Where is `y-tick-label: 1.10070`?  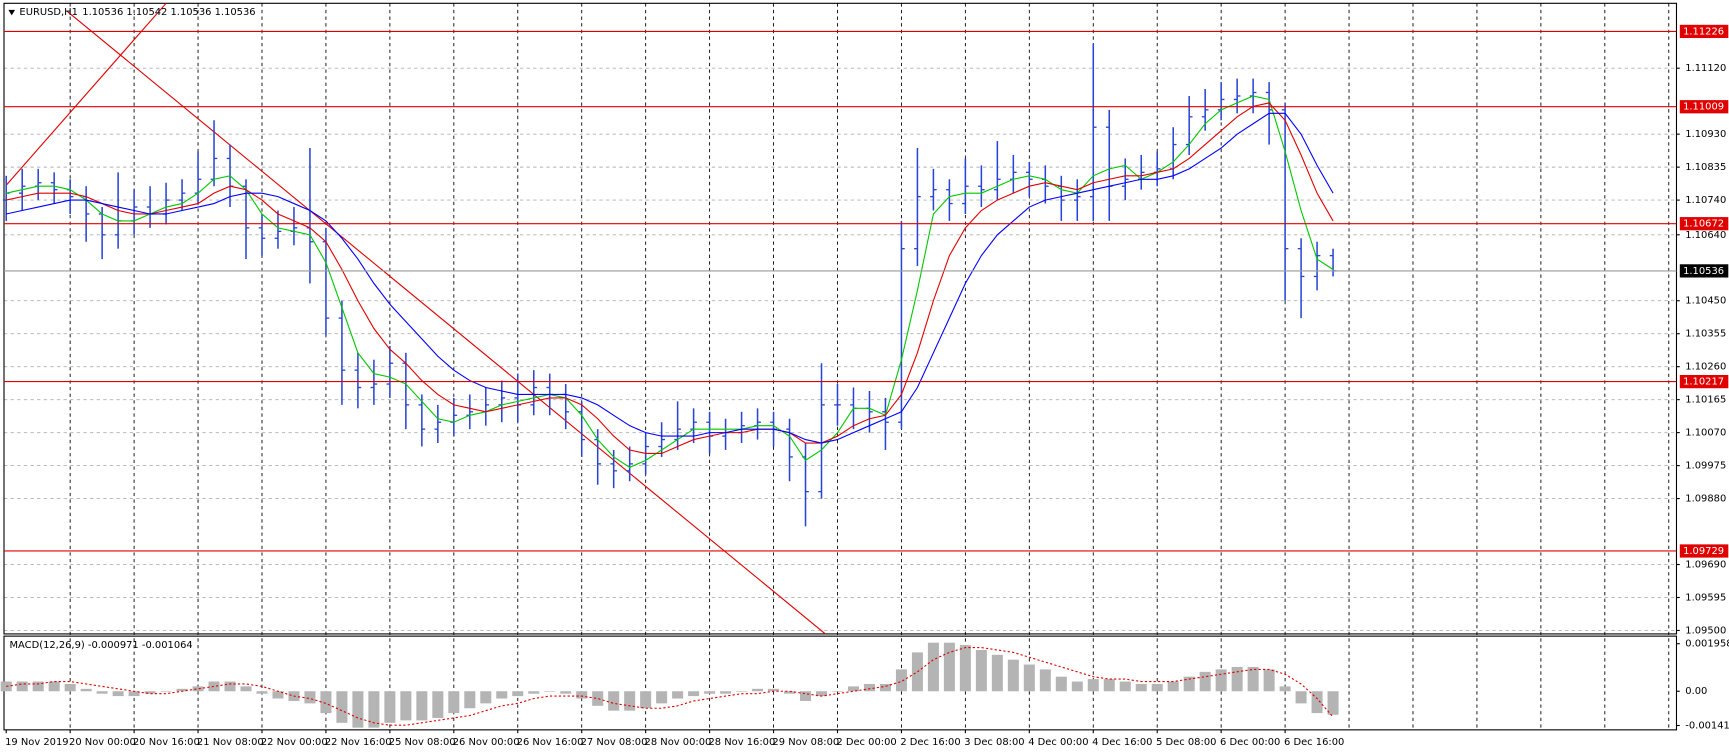
y-tick-label: 1.10070 is located at coordinates (1705, 433).